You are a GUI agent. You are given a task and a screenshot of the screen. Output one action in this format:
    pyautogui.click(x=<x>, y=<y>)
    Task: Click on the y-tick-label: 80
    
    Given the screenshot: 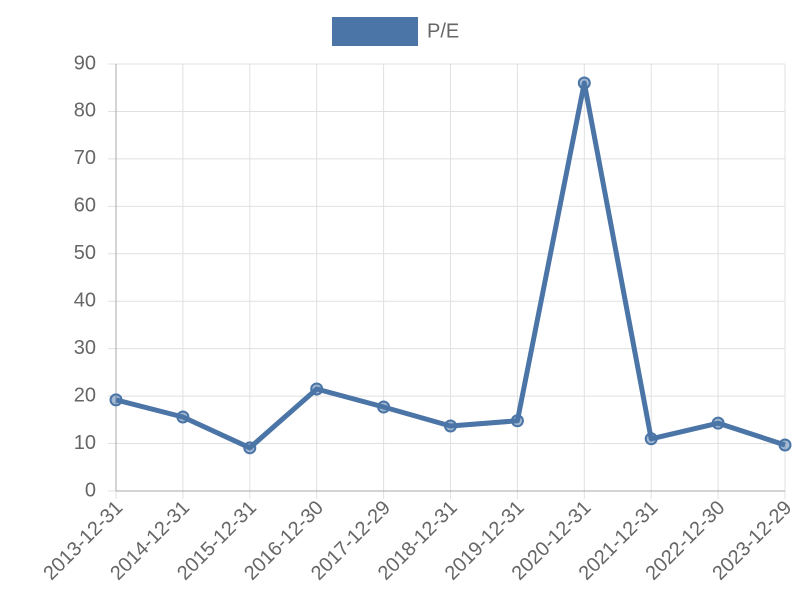 What is the action you would take?
    pyautogui.click(x=85, y=111)
    